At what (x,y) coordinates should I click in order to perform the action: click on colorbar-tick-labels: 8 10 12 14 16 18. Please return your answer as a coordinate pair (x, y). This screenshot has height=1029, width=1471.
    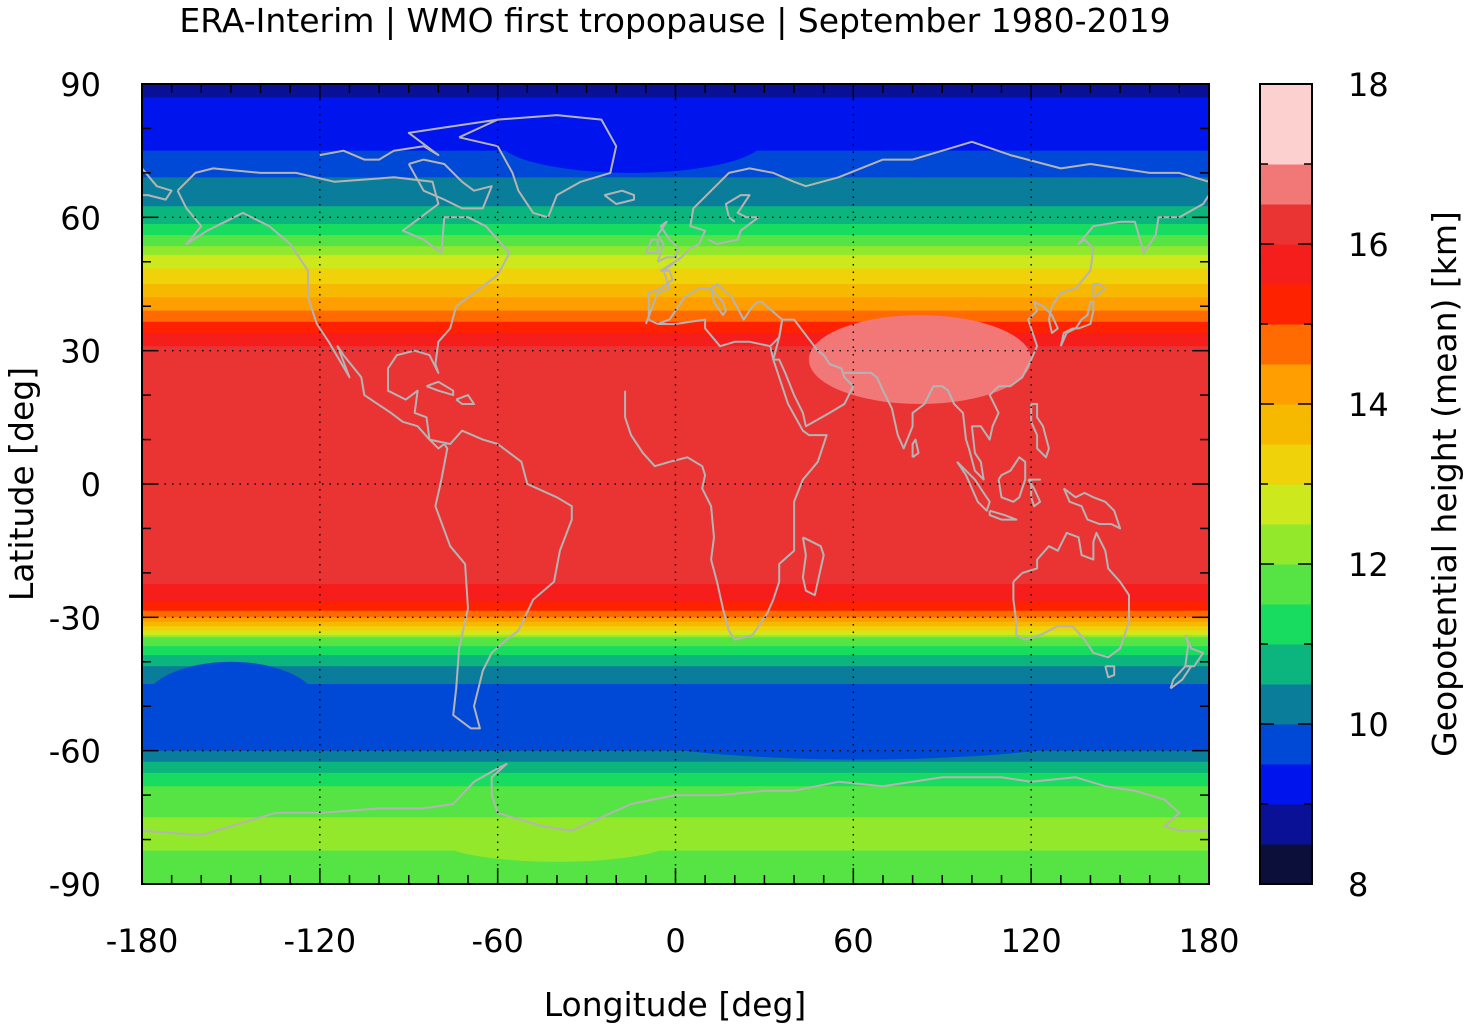
    Looking at the image, I should click on (1368, 485).